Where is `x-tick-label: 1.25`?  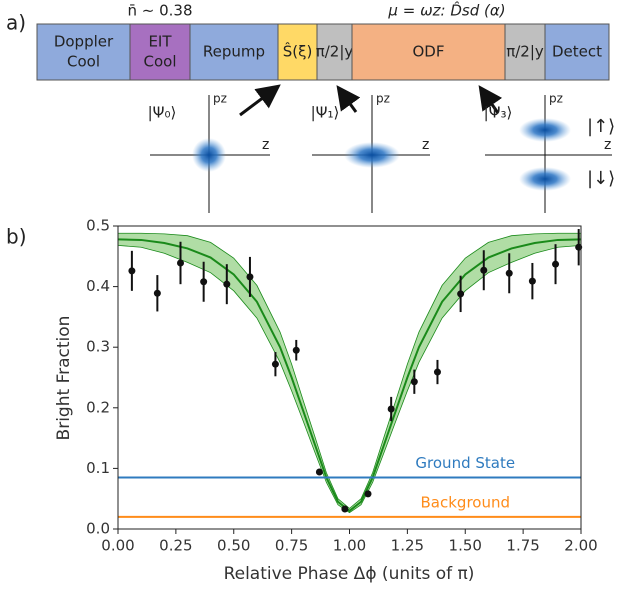 x-tick-label: 1.25 is located at coordinates (407, 546).